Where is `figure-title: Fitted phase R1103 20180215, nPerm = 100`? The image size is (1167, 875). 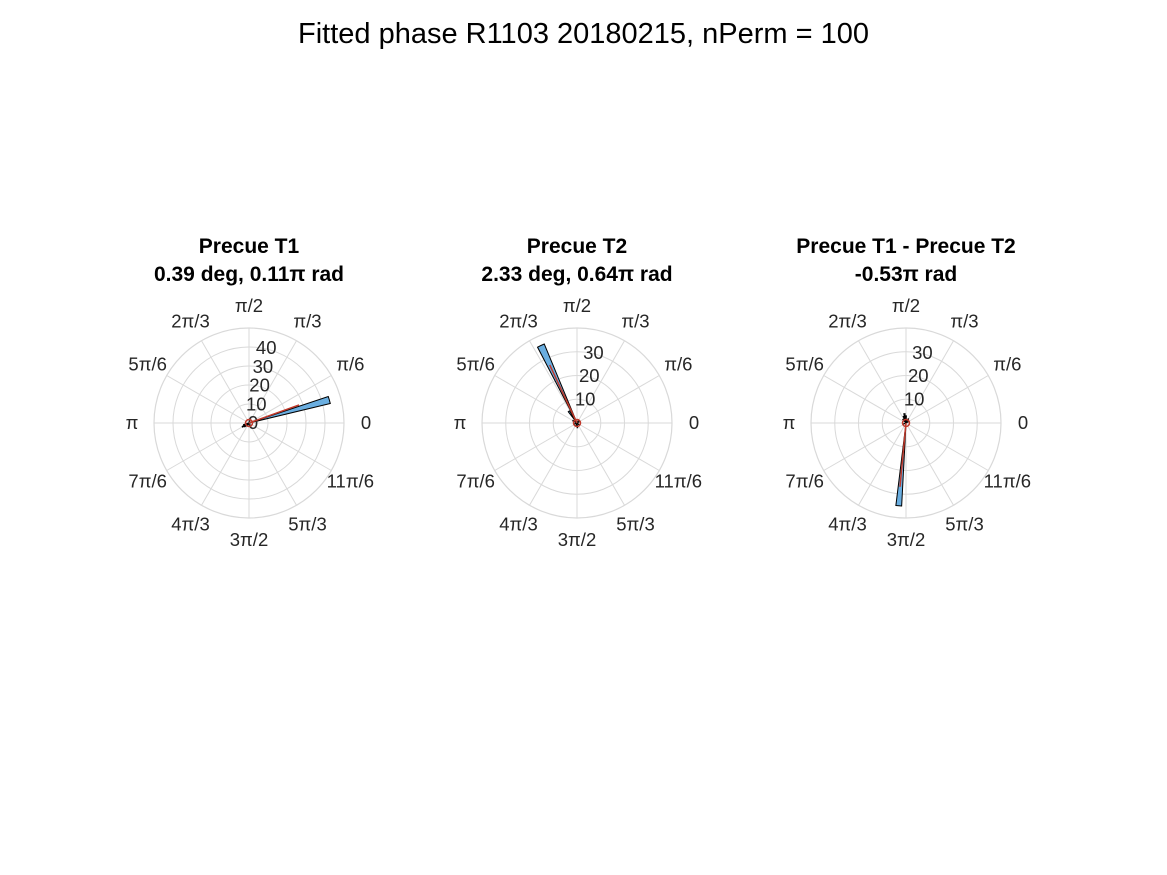
figure-title: Fitted phase R1103 20180215, nPerm = 100 is located at coordinates (583, 34).